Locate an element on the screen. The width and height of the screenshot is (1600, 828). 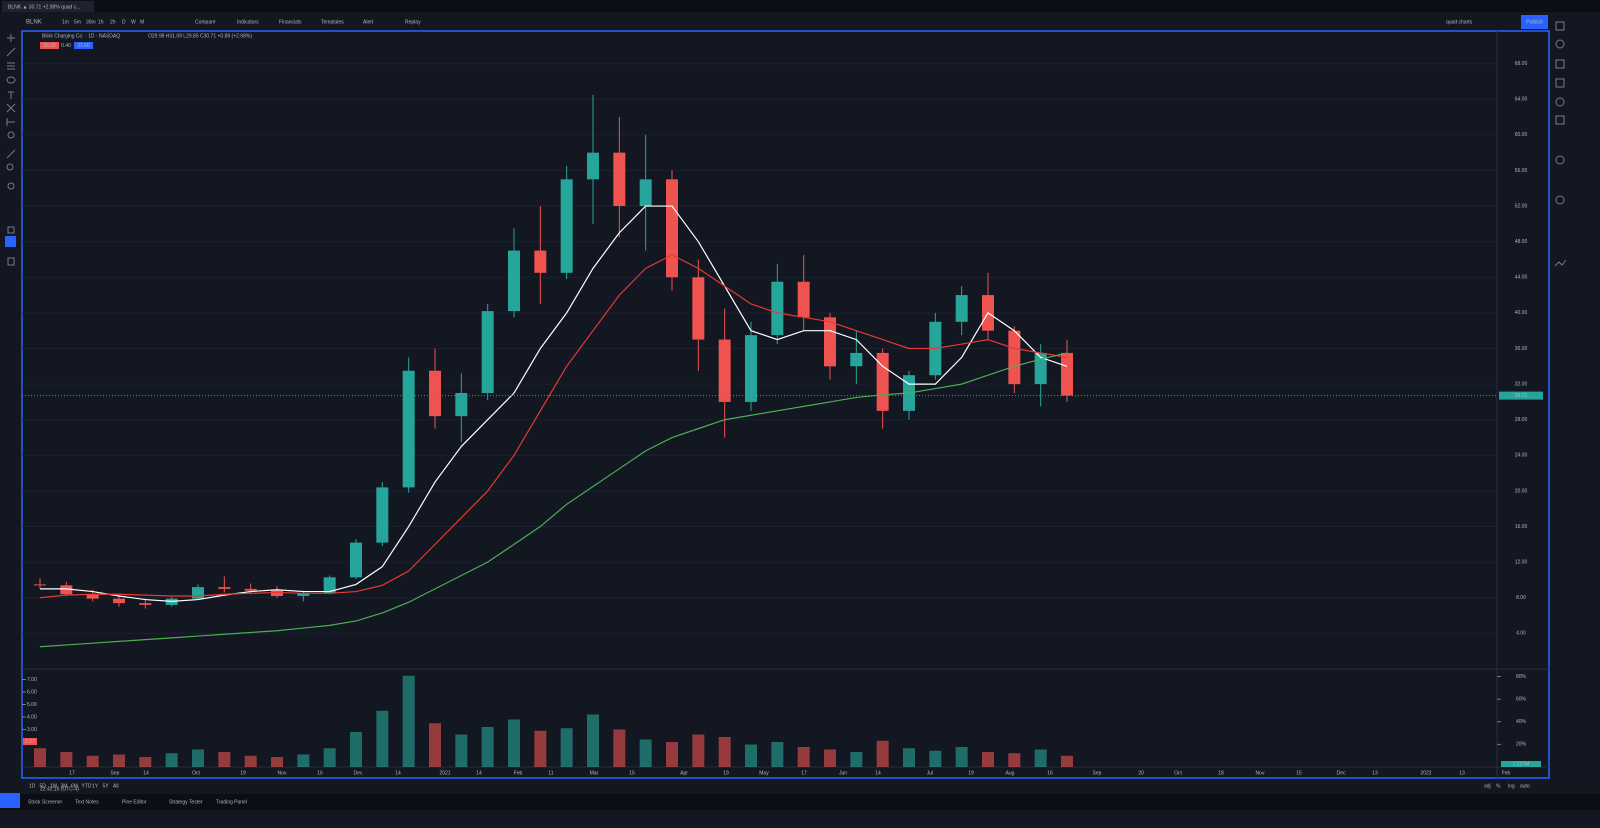
last-price: 30.71 is located at coordinates (1521, 396).